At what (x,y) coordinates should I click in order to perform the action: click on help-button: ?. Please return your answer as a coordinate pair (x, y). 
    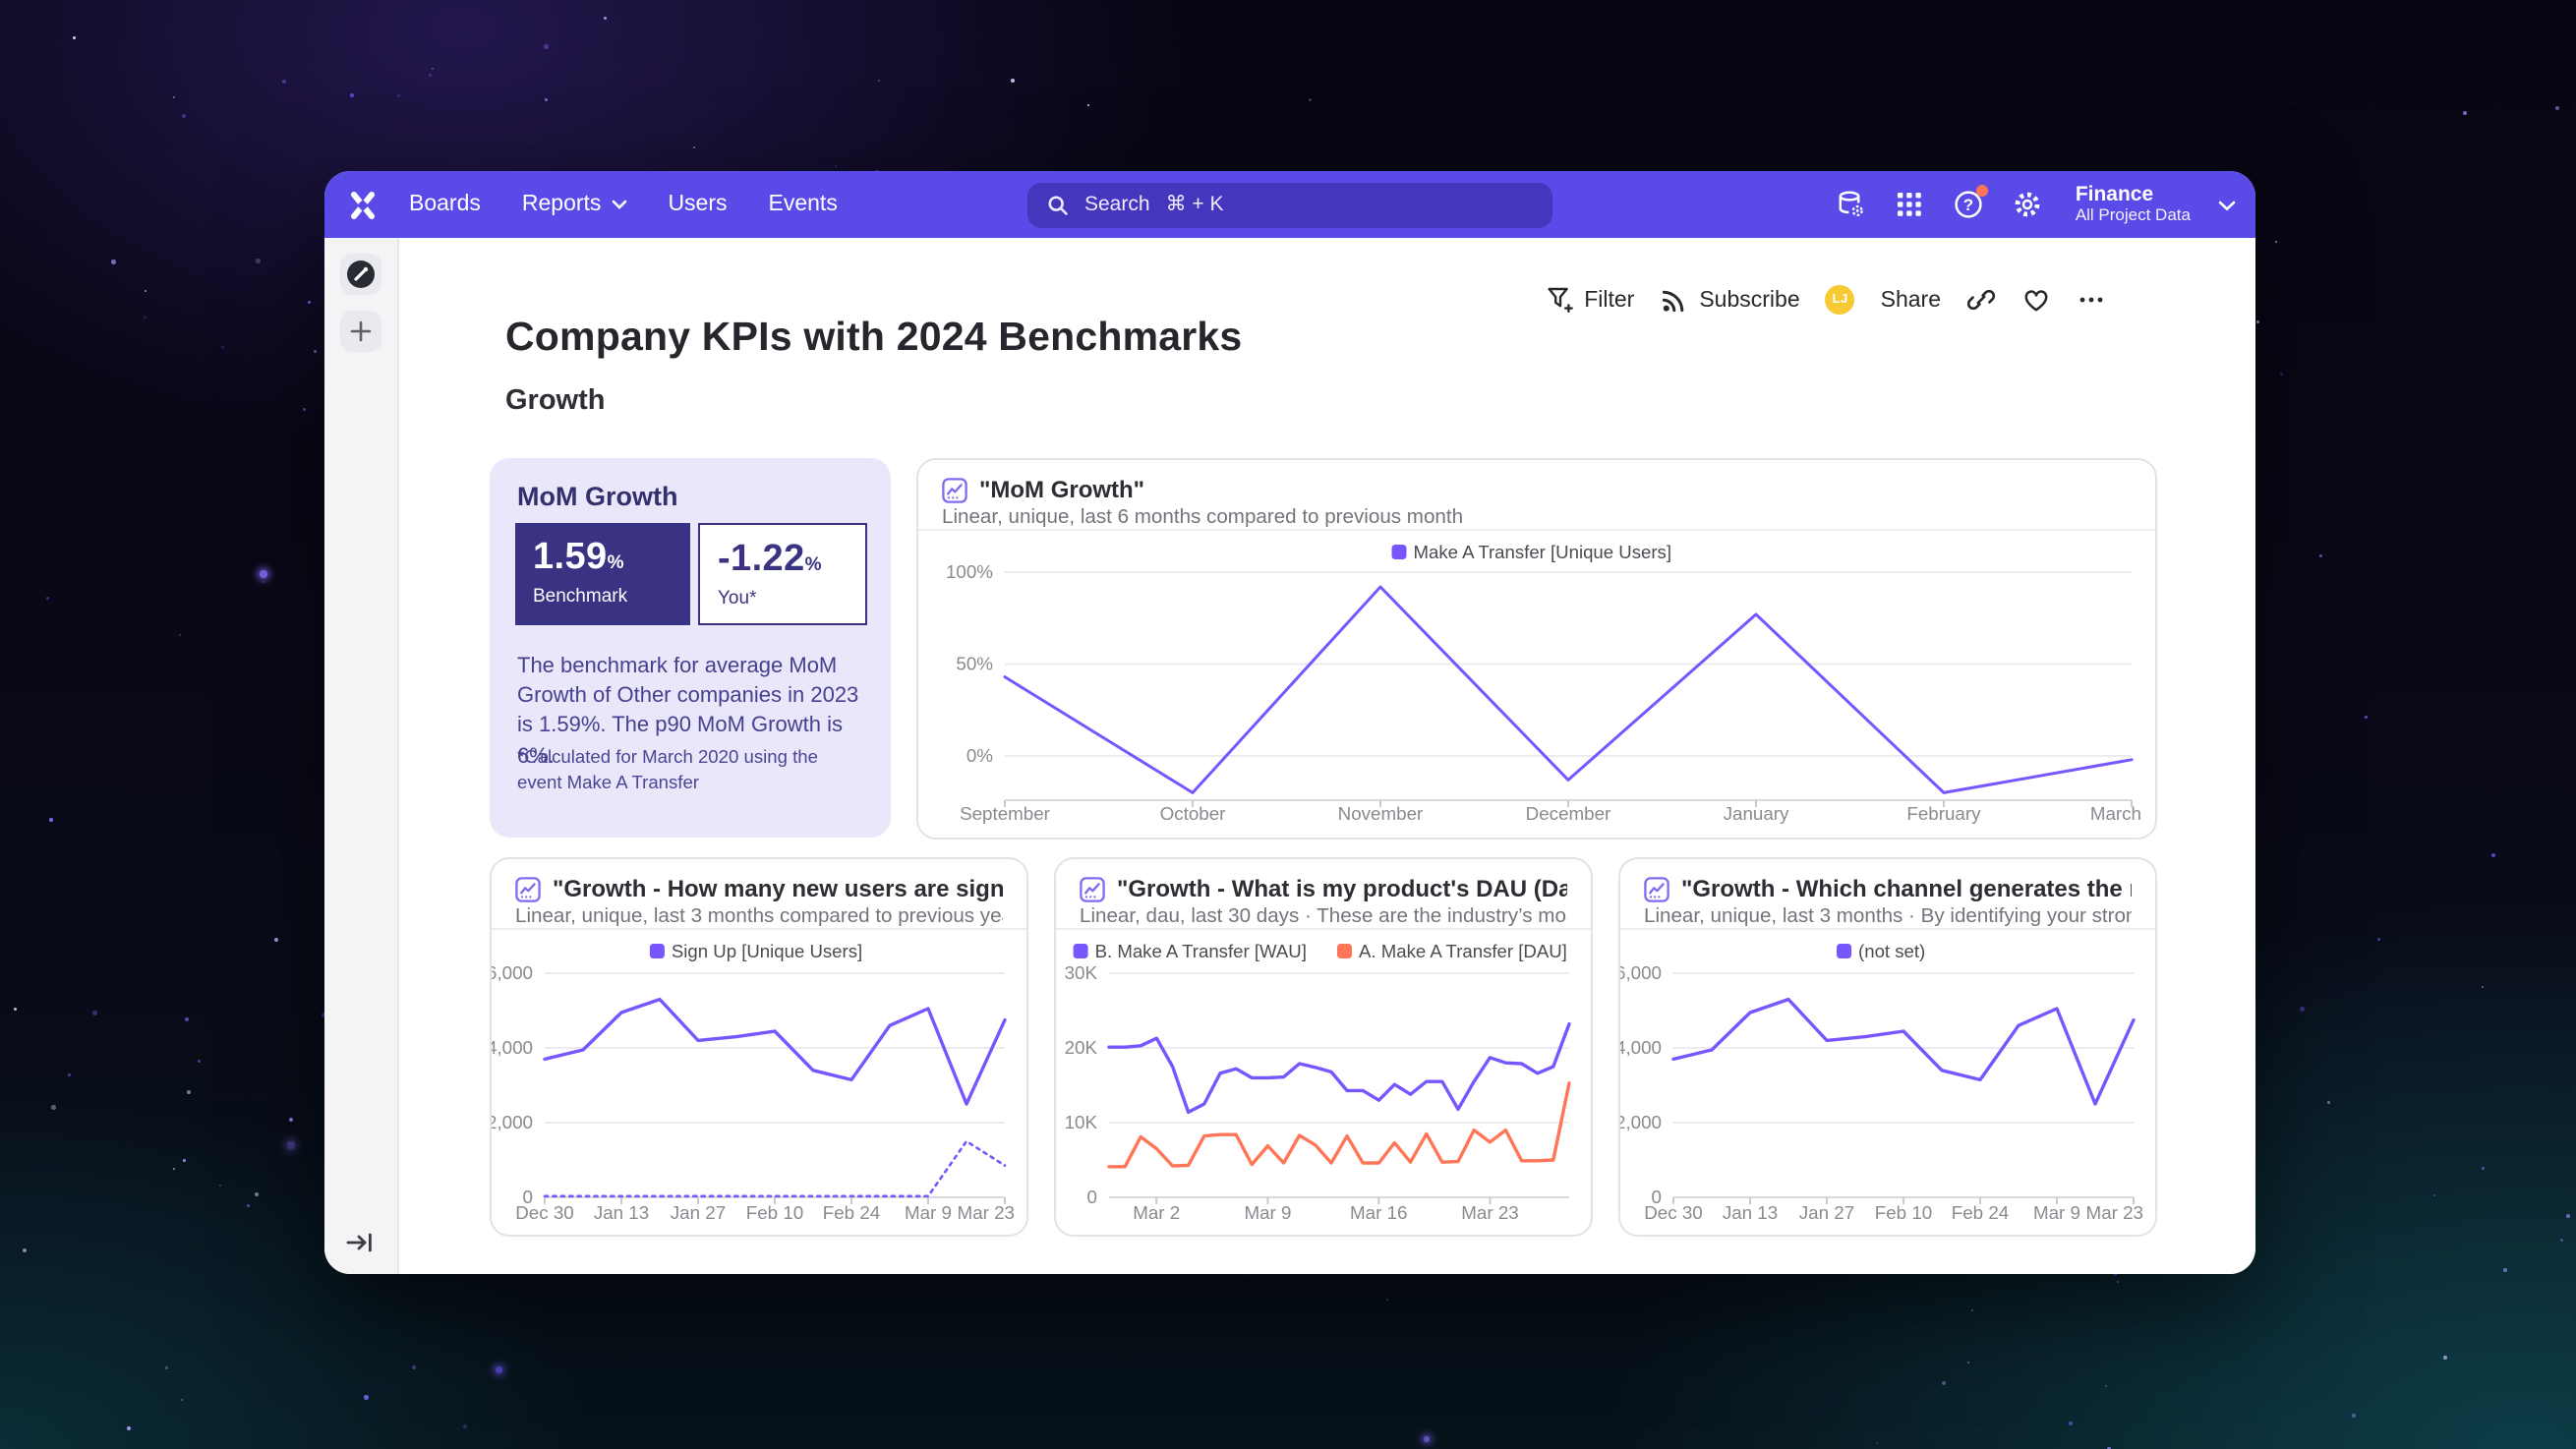
    Looking at the image, I should click on (1971, 203).